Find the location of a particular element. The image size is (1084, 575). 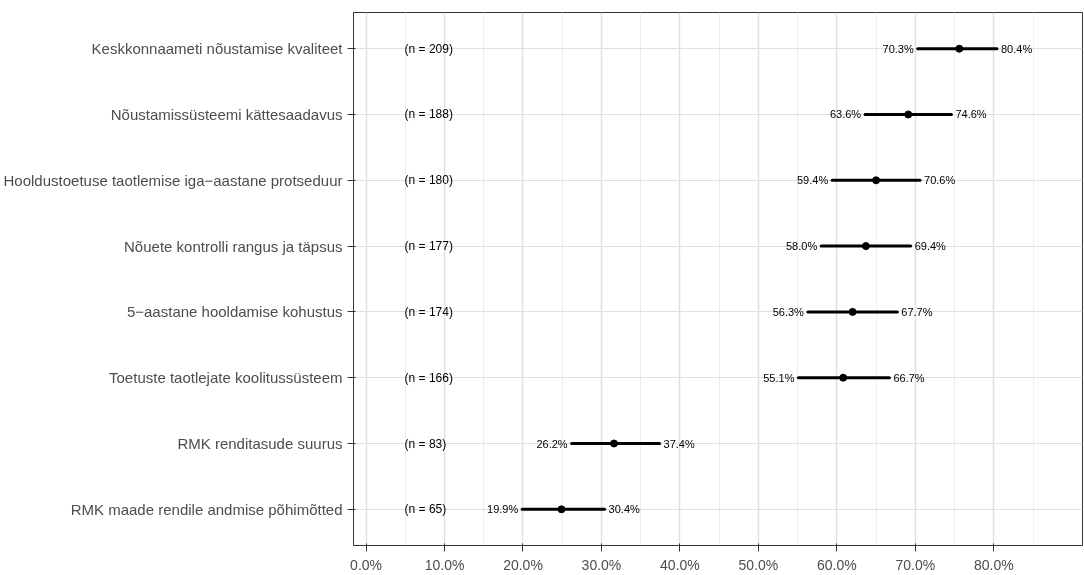

x-tick-label: 30.0% is located at coordinates (601, 564).